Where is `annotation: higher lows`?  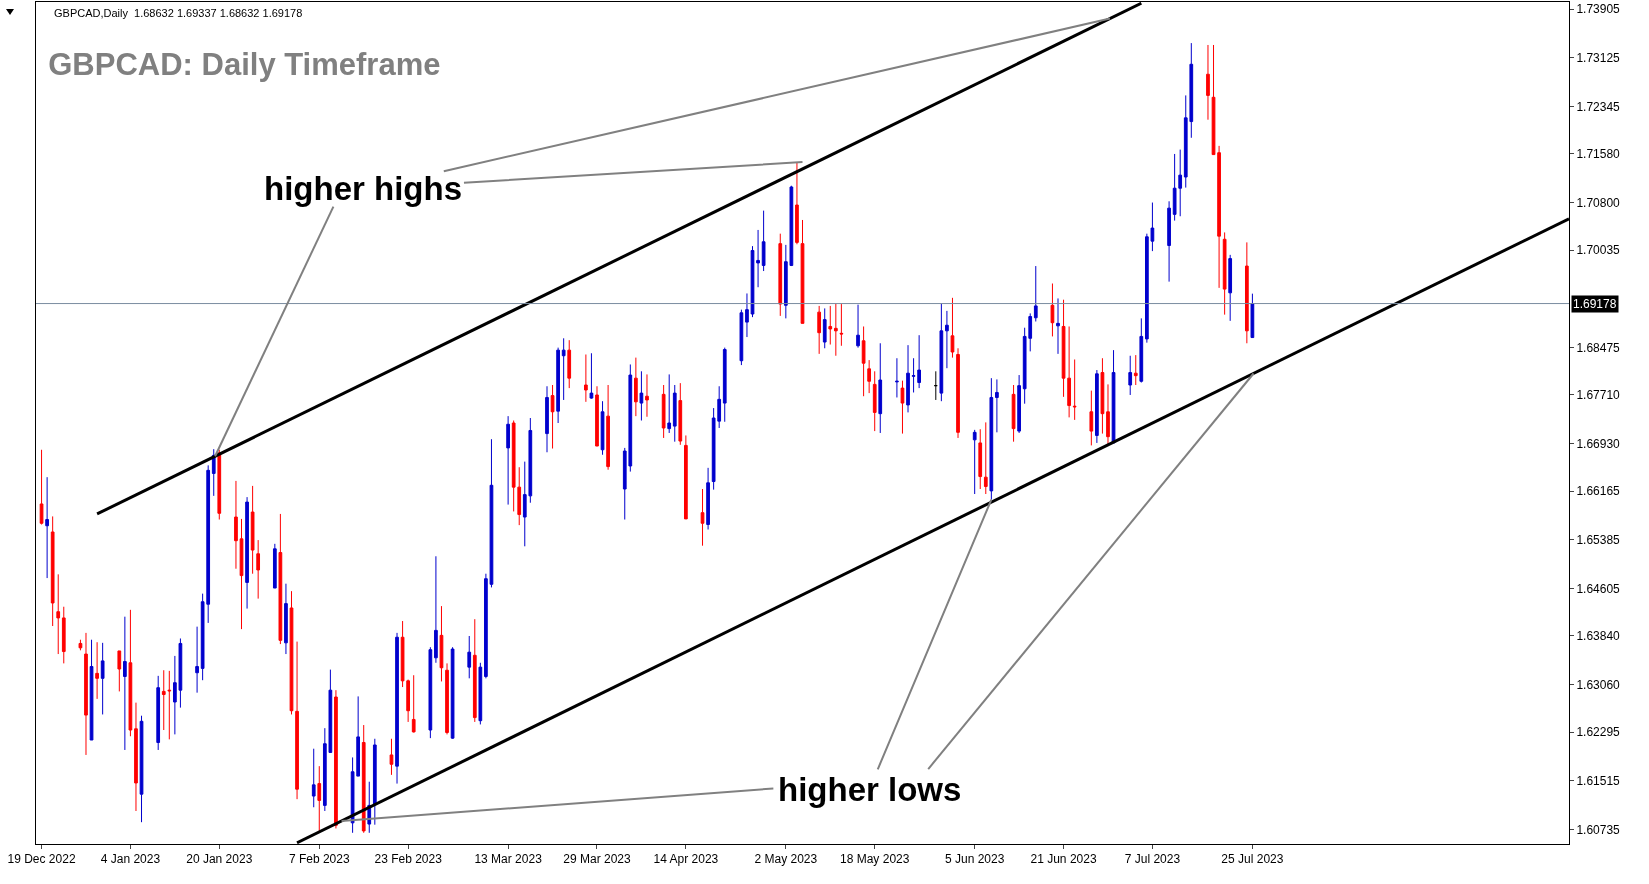
annotation: higher lows is located at coordinates (870, 789).